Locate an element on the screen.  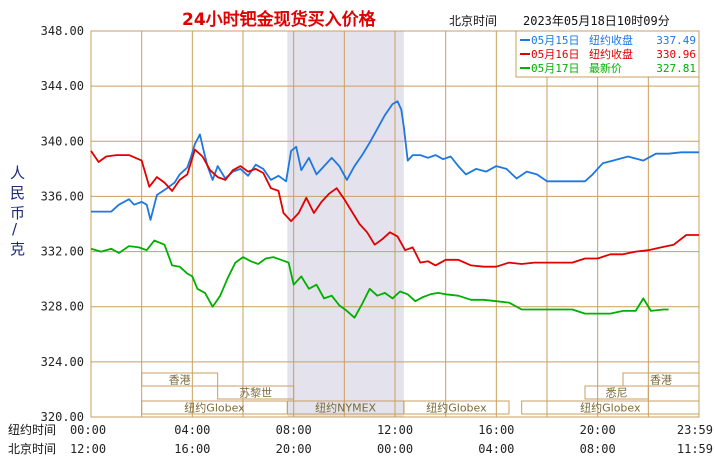
ylabel-char-5: 克 is located at coordinates (17, 249).